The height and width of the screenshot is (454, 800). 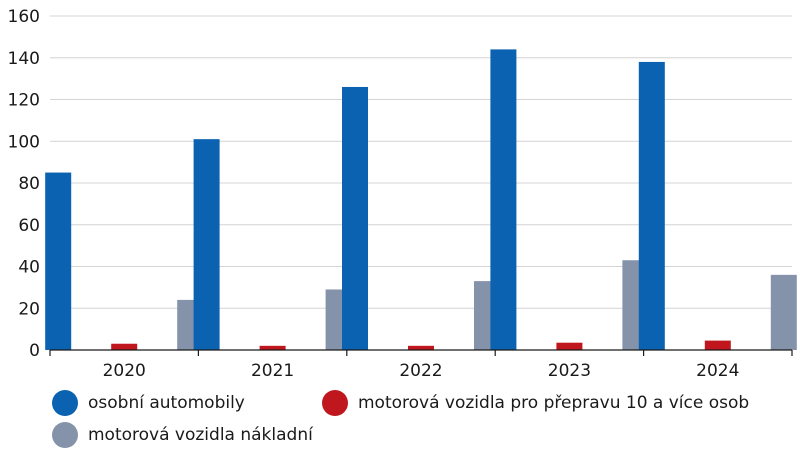 What do you see at coordinates (335, 403) in the screenshot?
I see `legend-swatch-vozidla-10-osob` at bounding box center [335, 403].